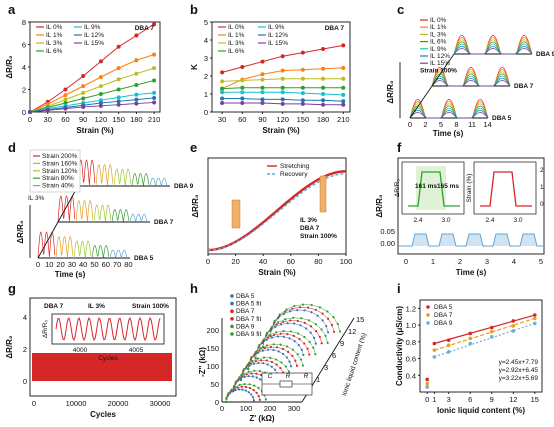 Image resolution: width=554 pixels, height=427 pixels. I want to click on x-tick-label: 30, so click(48, 119).